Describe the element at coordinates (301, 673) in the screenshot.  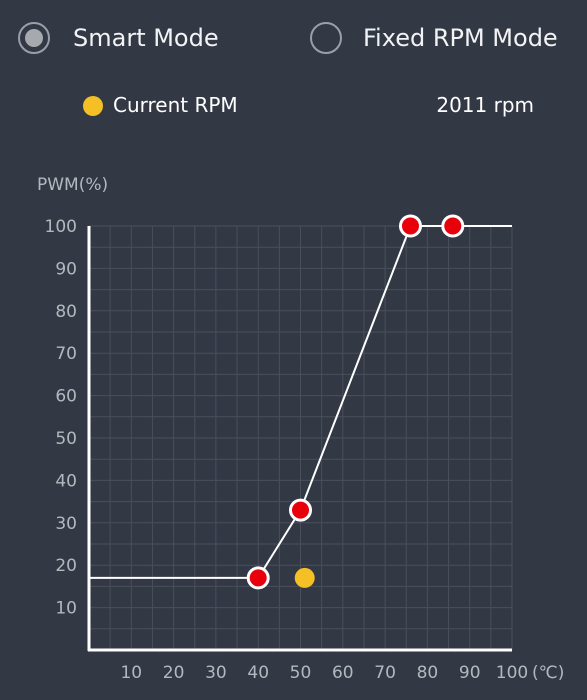
I see `x-tick-label: 50` at that location.